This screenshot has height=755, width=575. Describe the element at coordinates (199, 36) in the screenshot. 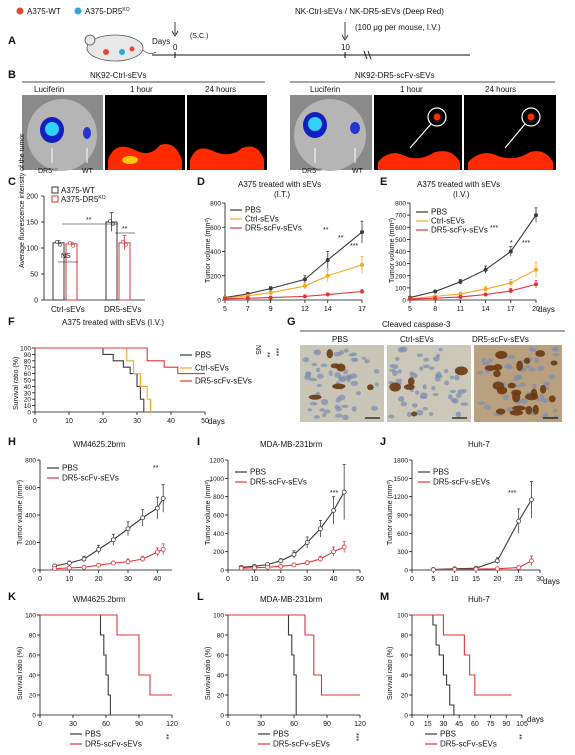

I see `day0-note: (S.C.)` at that location.